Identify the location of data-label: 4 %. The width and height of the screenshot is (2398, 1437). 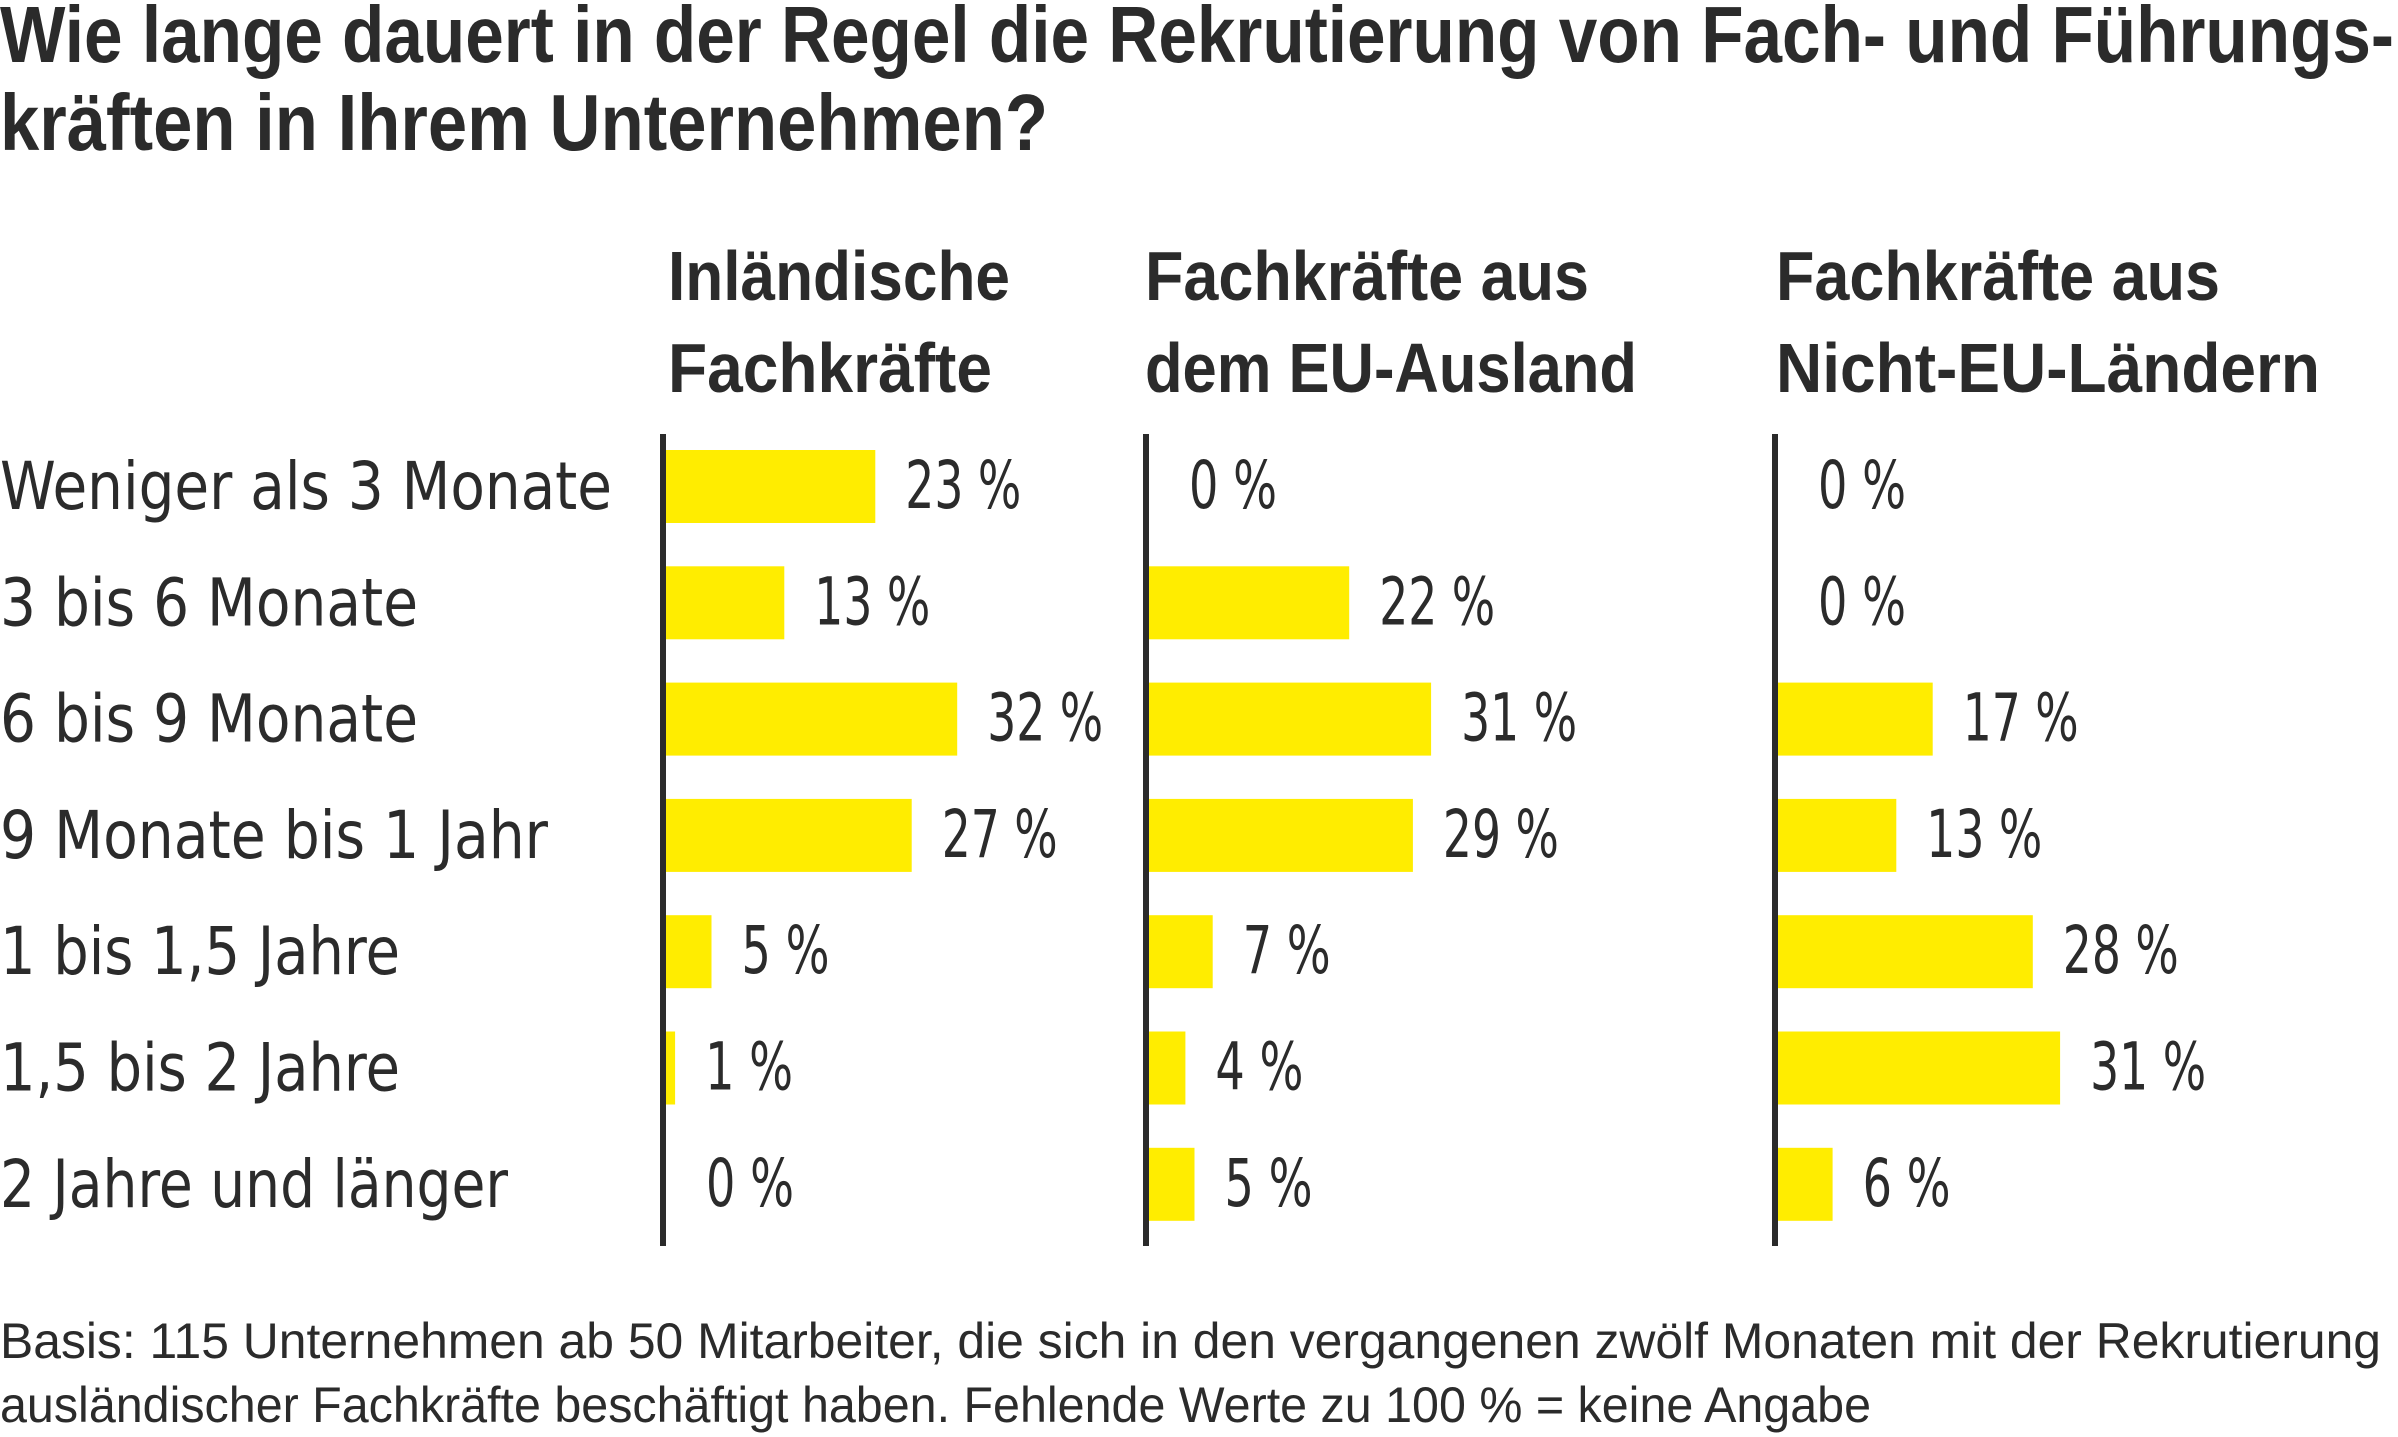
(1259, 1067).